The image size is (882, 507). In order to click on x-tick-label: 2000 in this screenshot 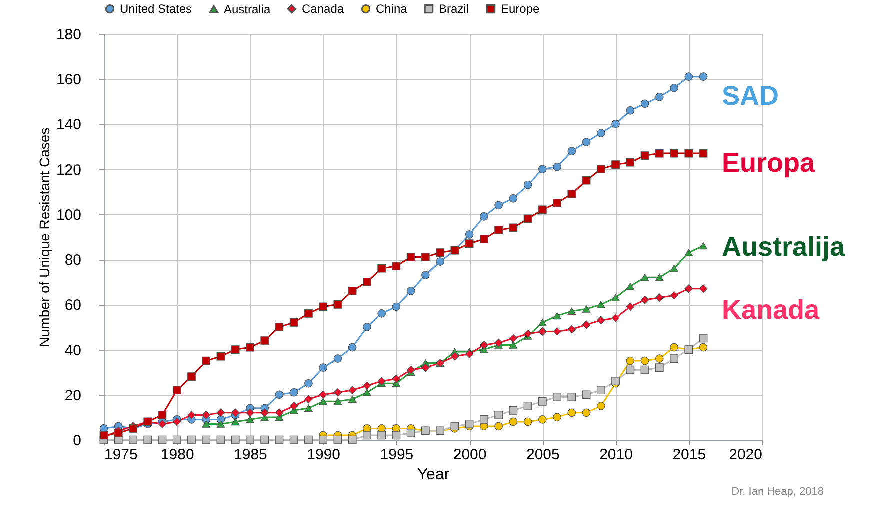, I will do `click(470, 455)`.